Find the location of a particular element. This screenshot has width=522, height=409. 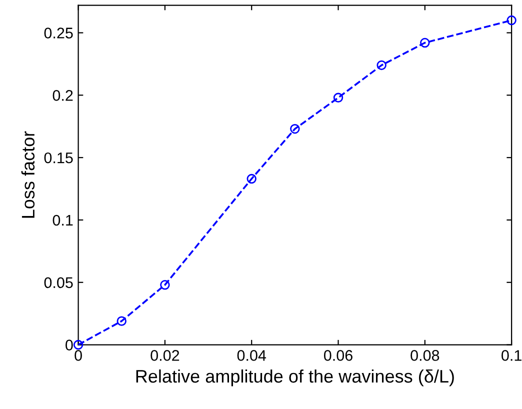

y-tick-label: 0 is located at coordinates (69, 345).